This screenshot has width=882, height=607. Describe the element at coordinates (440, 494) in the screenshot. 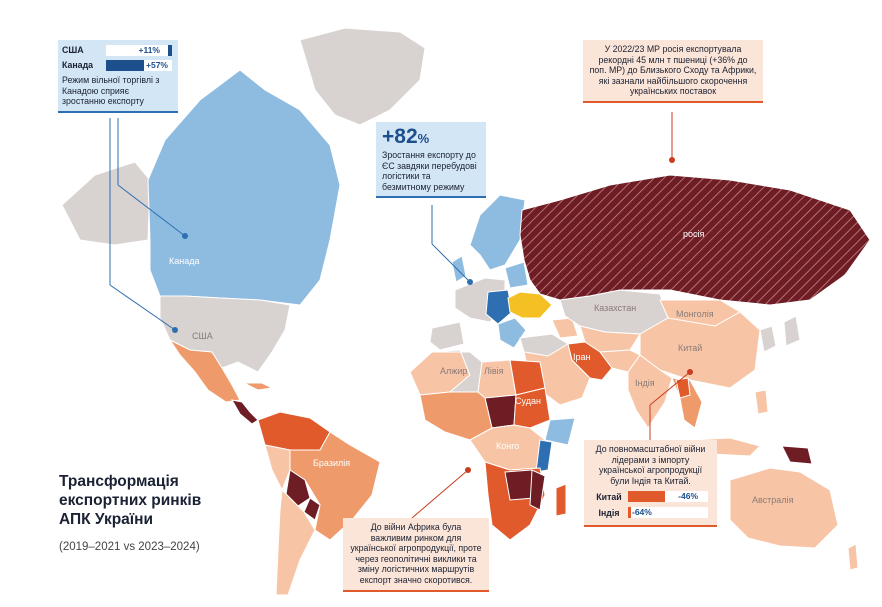

I see `leader-line-africa` at that location.